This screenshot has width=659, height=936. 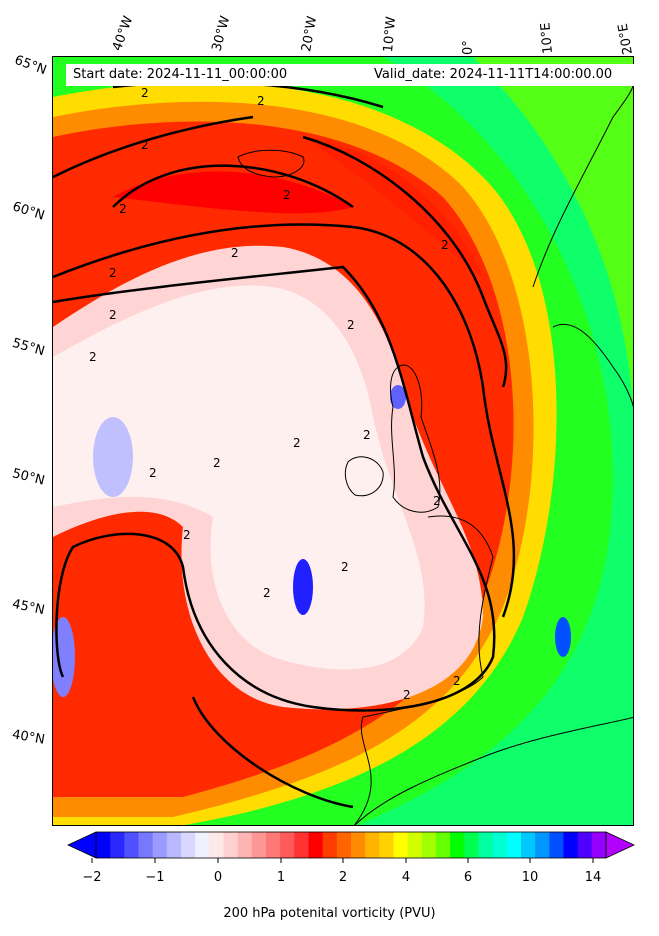 I want to click on colorbar, so click(x=351, y=847).